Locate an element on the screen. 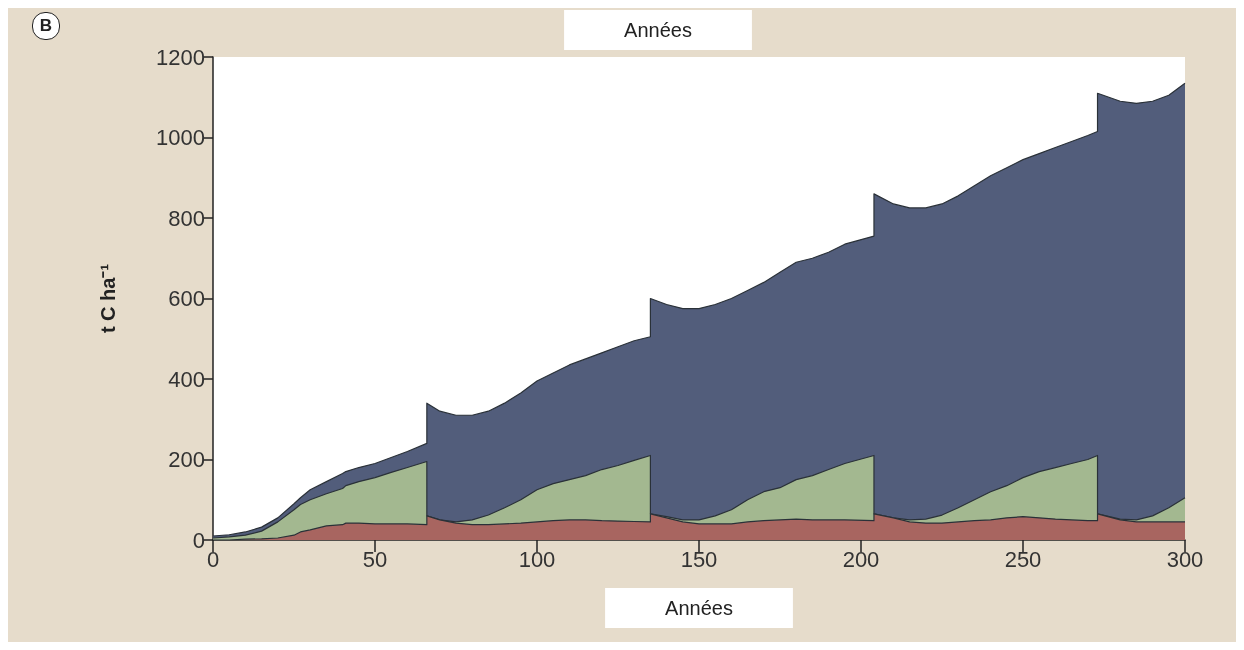 The height and width of the screenshot is (650, 1244). y-tick-label: 600 is located at coordinates (186, 298).